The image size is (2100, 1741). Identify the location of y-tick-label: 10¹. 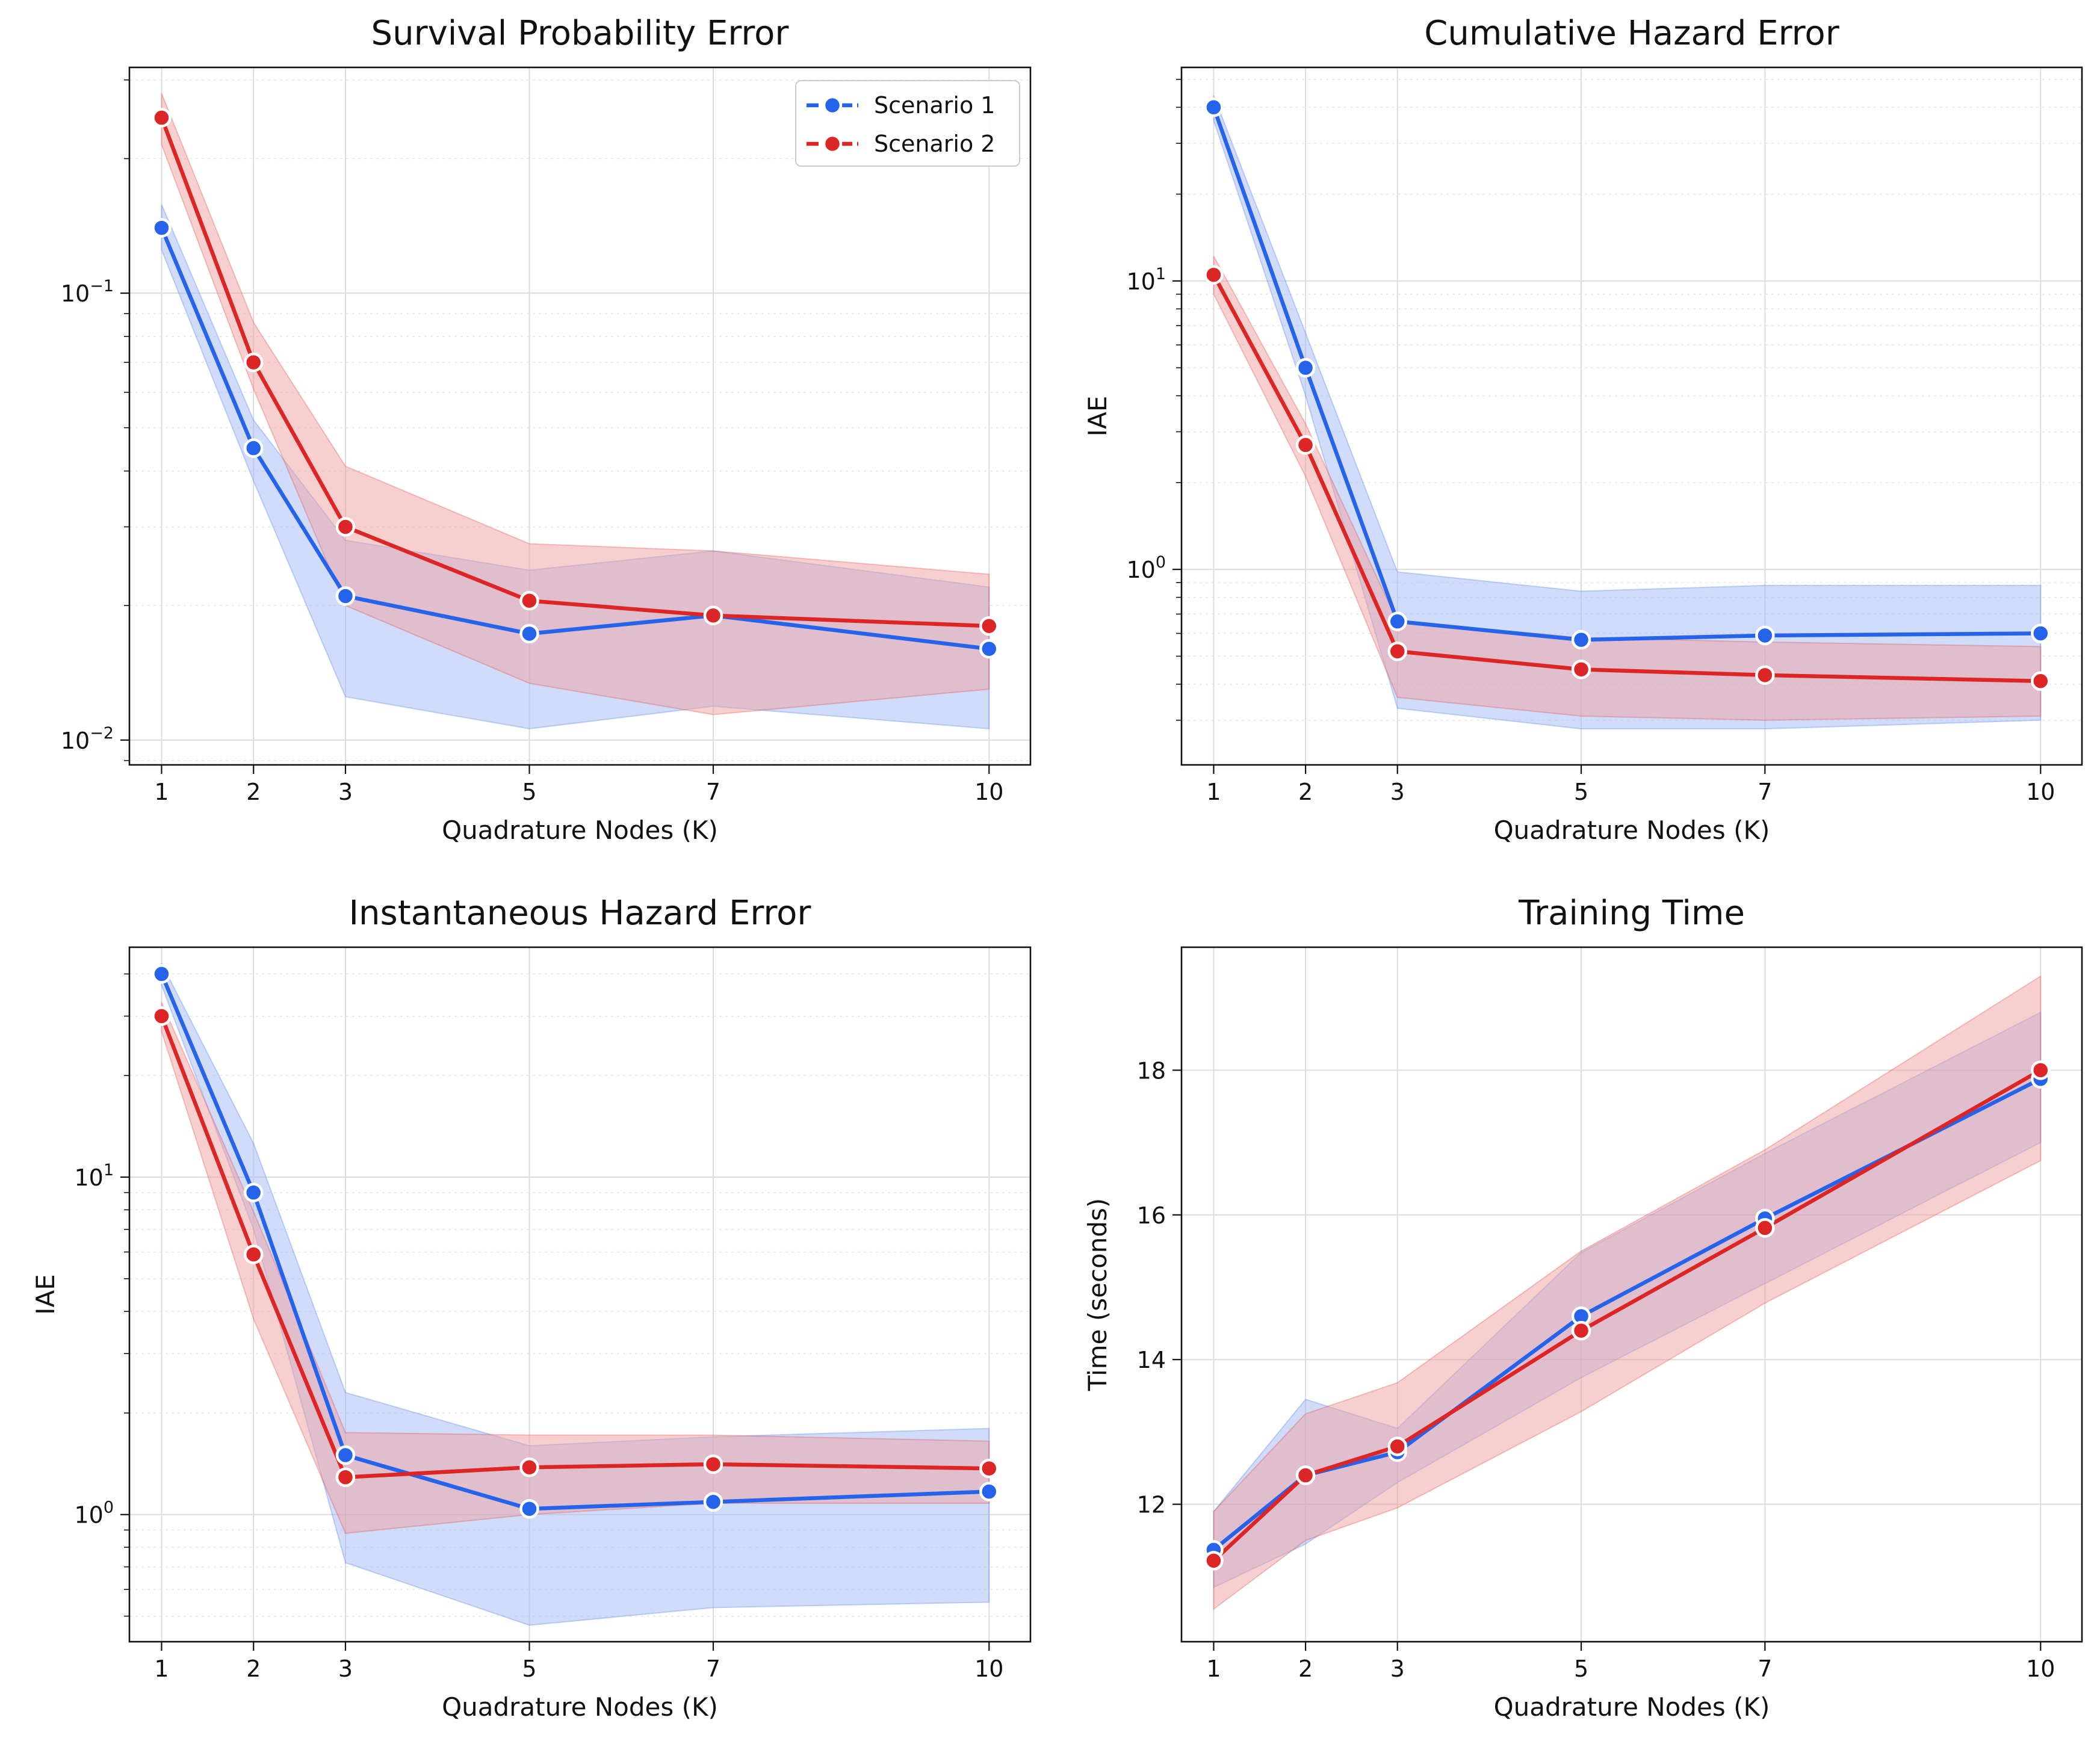
(94, 1176).